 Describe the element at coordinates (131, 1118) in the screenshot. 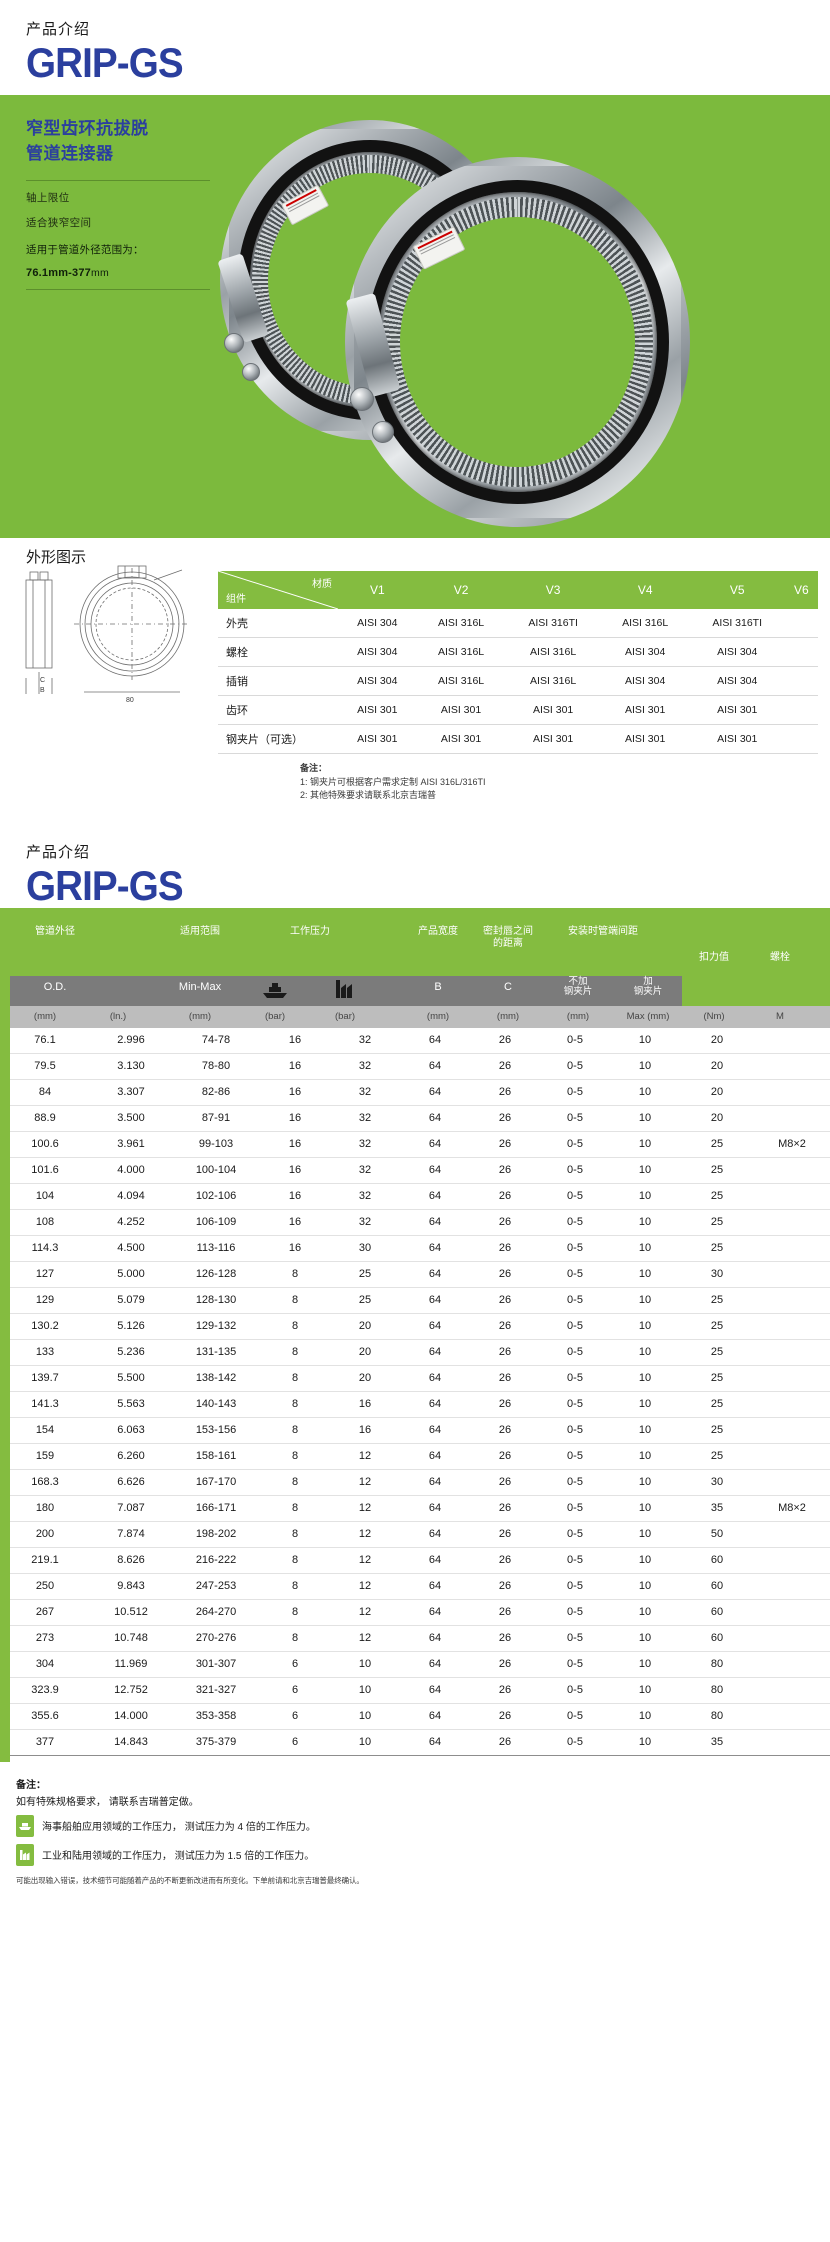

I see `spec-cell: 3.500` at that location.